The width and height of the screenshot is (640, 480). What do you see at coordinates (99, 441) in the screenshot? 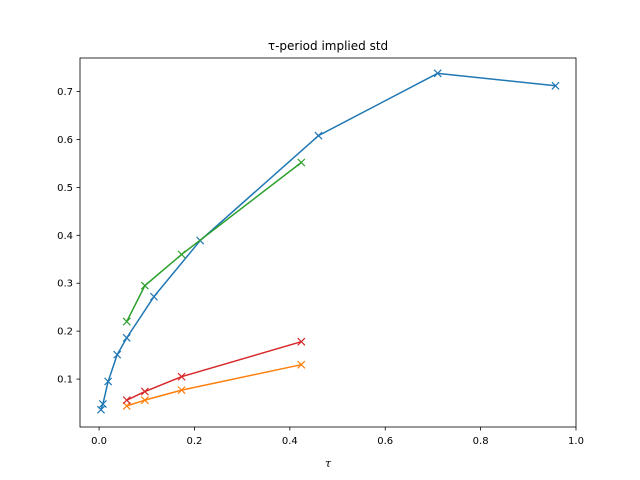
I see `x-tick-label: 0.0` at bounding box center [99, 441].